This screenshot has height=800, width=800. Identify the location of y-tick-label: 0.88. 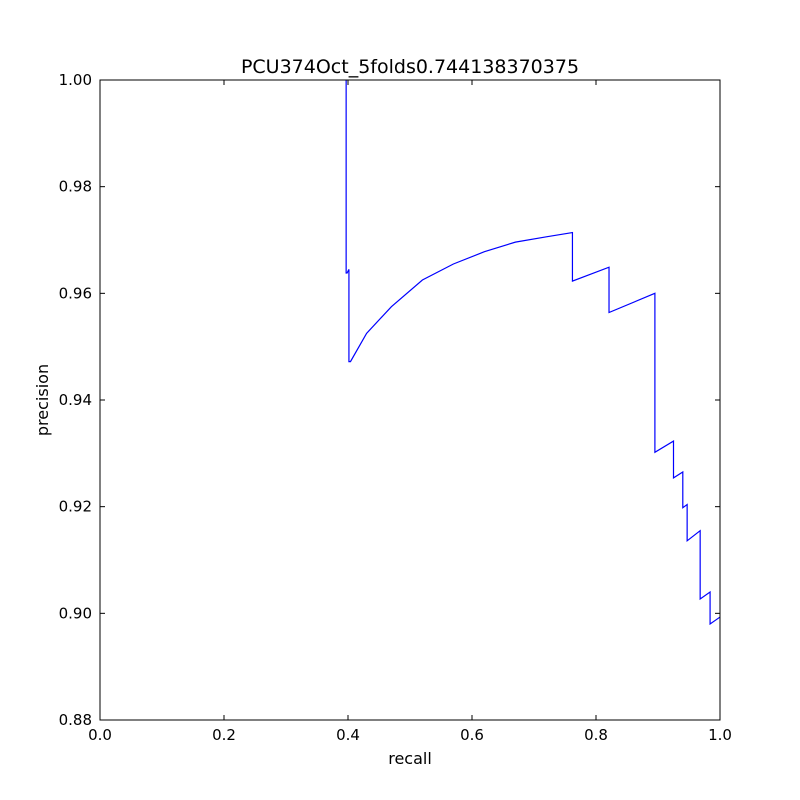
(75, 720).